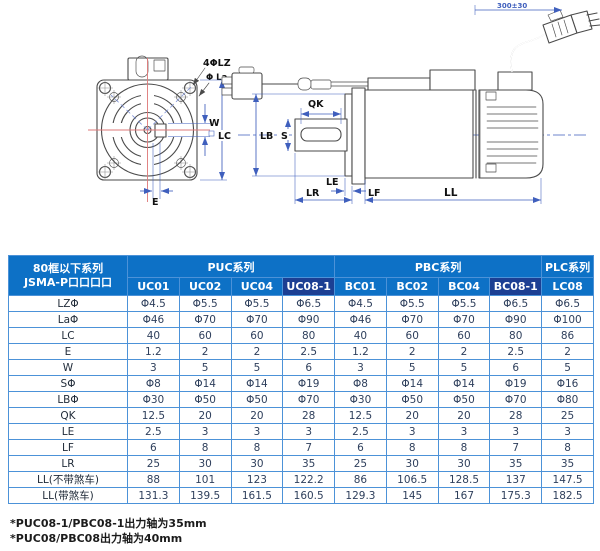 The width and height of the screenshot is (600, 551). What do you see at coordinates (567, 495) in the screenshot?
I see `dimension-cell: 182.5` at bounding box center [567, 495].